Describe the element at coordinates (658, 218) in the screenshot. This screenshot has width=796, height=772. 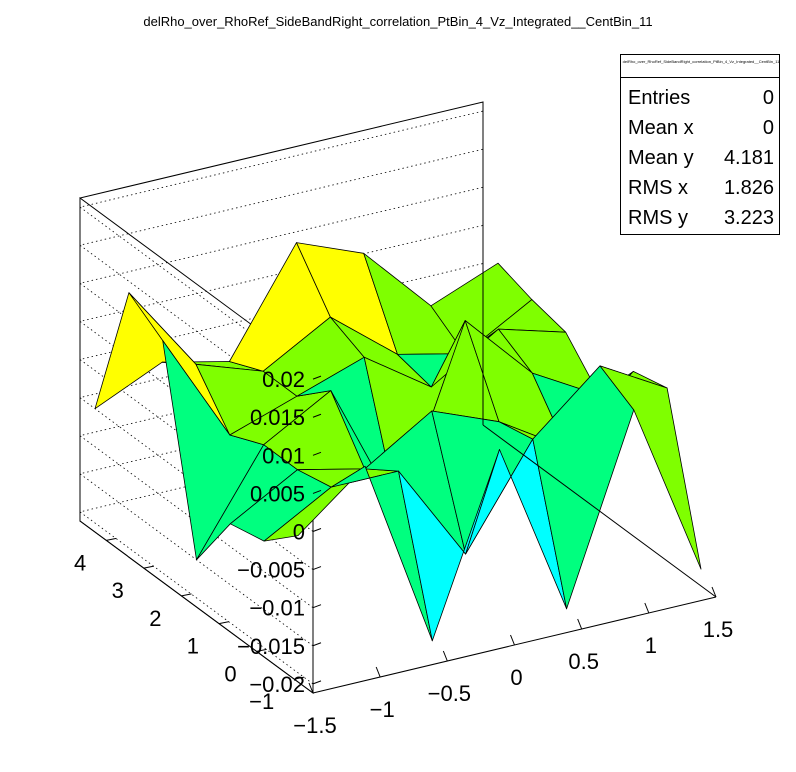
I see `stats-label: RMS y` at that location.